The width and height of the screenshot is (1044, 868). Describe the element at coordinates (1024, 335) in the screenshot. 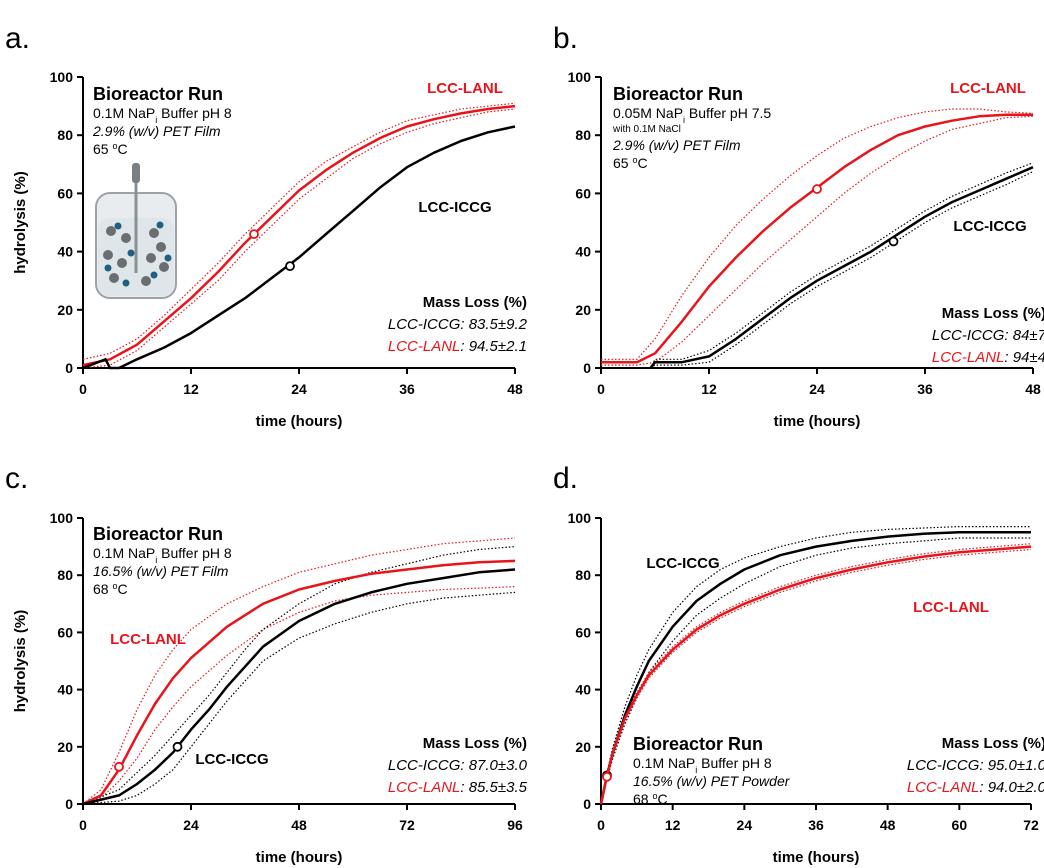

I see `mass-loss-value: : 84±7` at that location.